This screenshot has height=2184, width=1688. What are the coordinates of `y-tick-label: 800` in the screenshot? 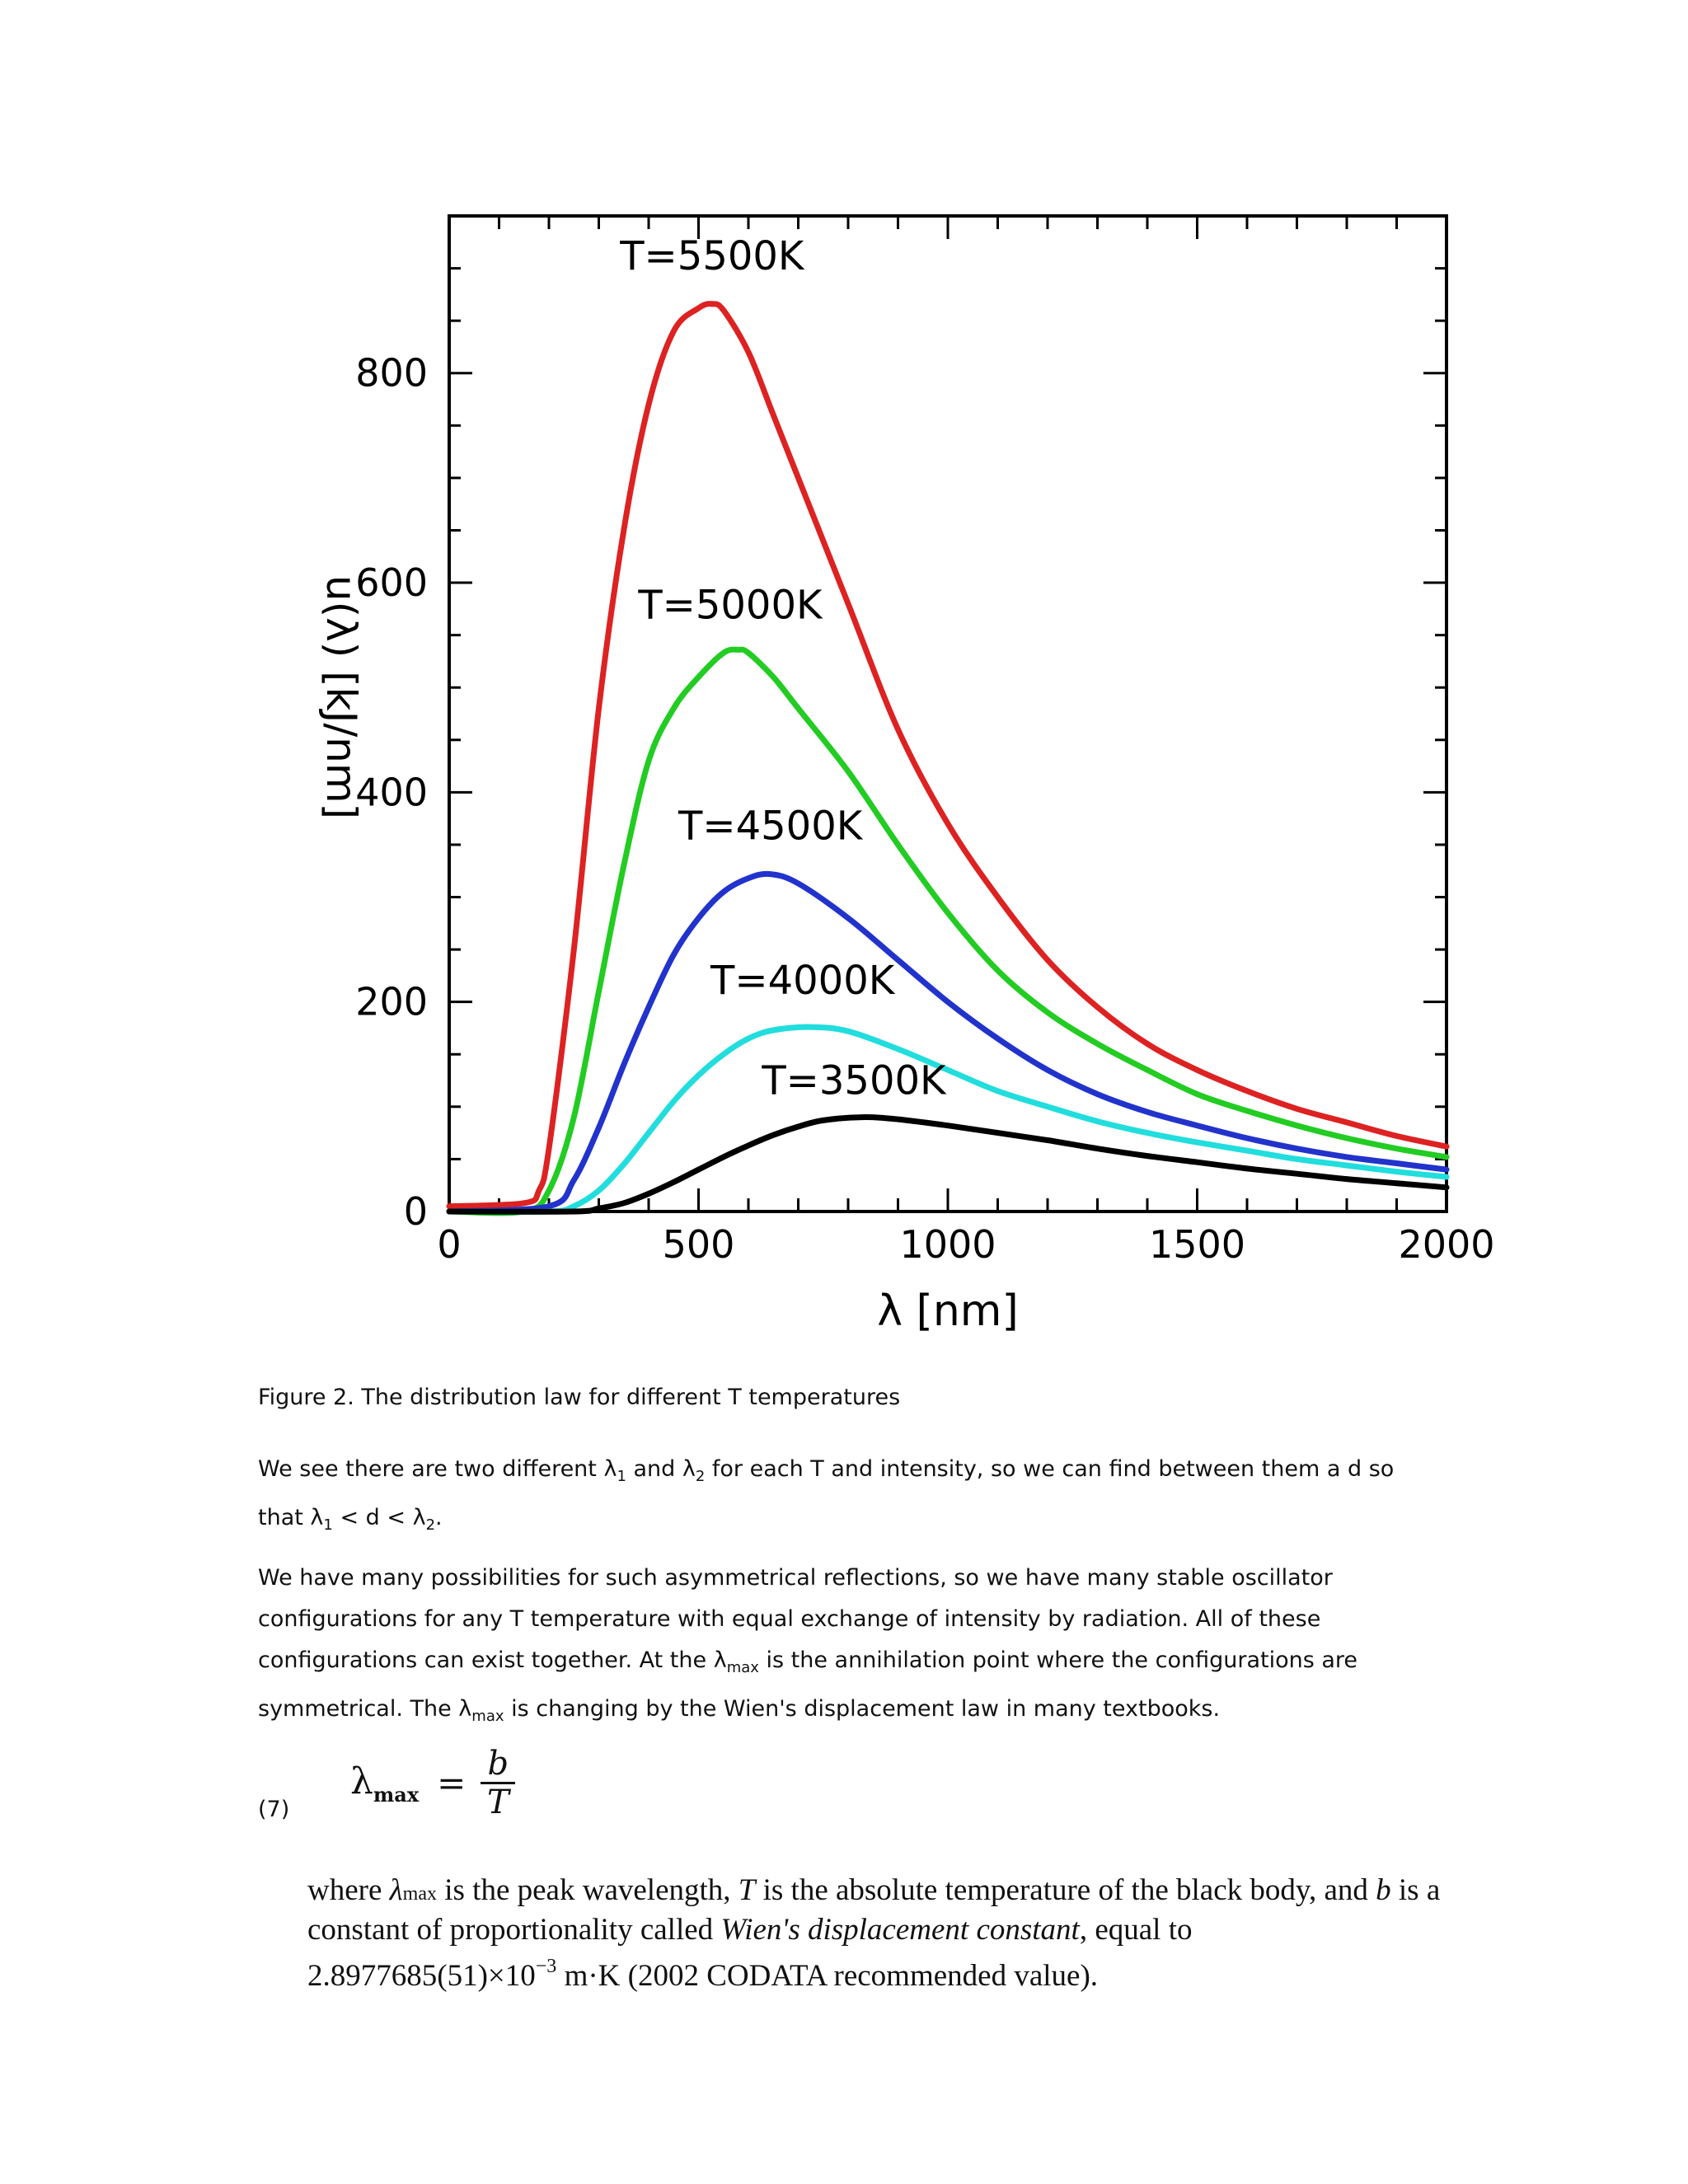 It's located at (392, 373).